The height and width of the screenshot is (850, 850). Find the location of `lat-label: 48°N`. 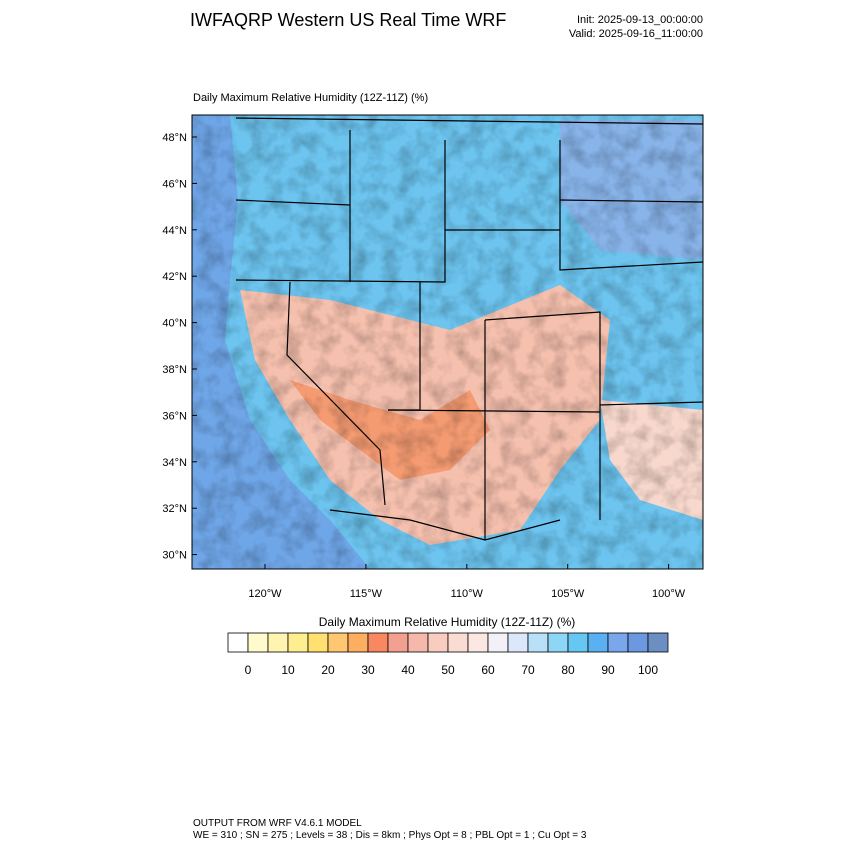

lat-label: 48°N is located at coordinates (174, 138).